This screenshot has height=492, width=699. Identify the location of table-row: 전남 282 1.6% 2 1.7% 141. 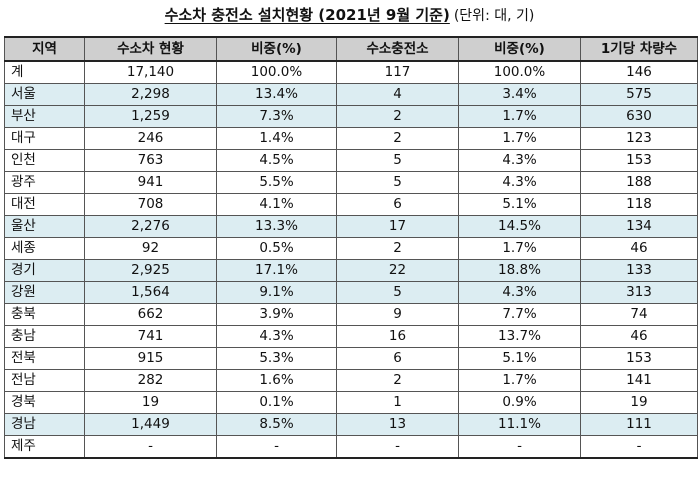
(351, 380).